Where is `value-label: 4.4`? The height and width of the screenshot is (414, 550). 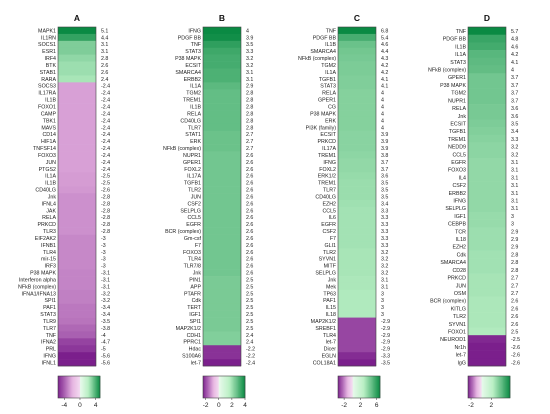 value-label: 4.4 is located at coordinates (104, 38).